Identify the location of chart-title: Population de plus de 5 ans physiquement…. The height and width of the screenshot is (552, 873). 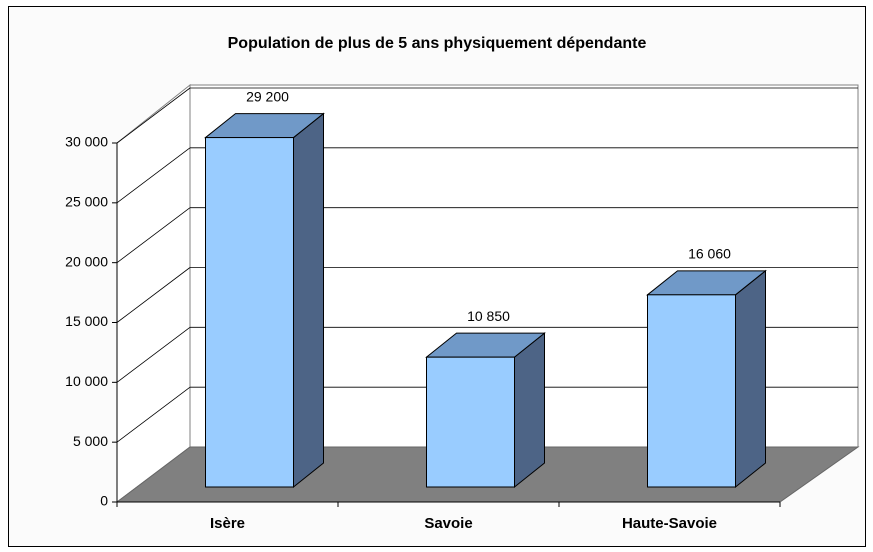
(437, 43).